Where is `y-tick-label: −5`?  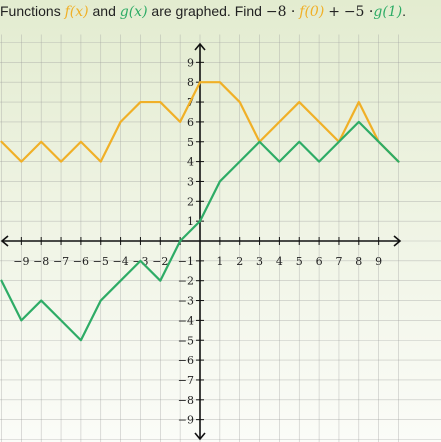
y-tick-label: −5 is located at coordinates (186, 340).